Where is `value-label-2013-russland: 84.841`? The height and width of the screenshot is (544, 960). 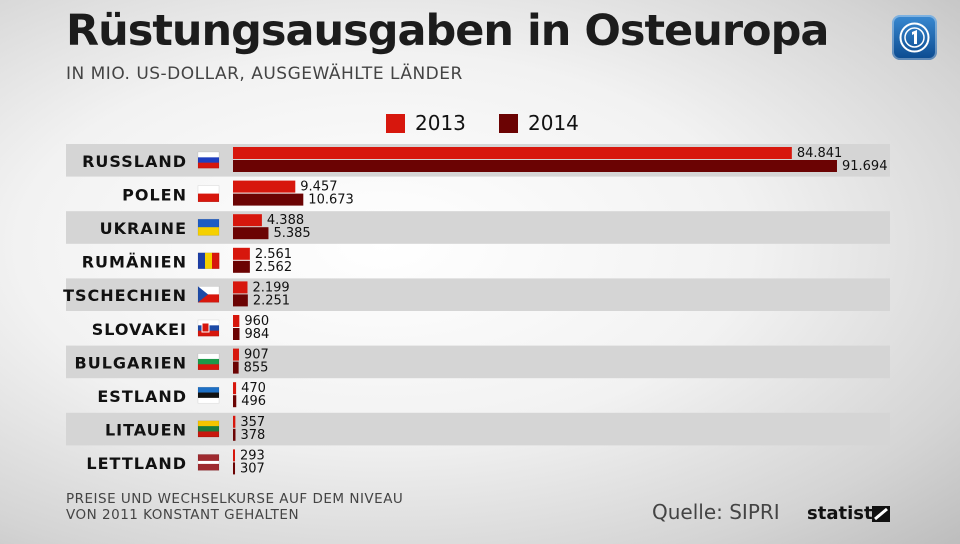
value-label-2013-russland: 84.841 is located at coordinates (820, 153).